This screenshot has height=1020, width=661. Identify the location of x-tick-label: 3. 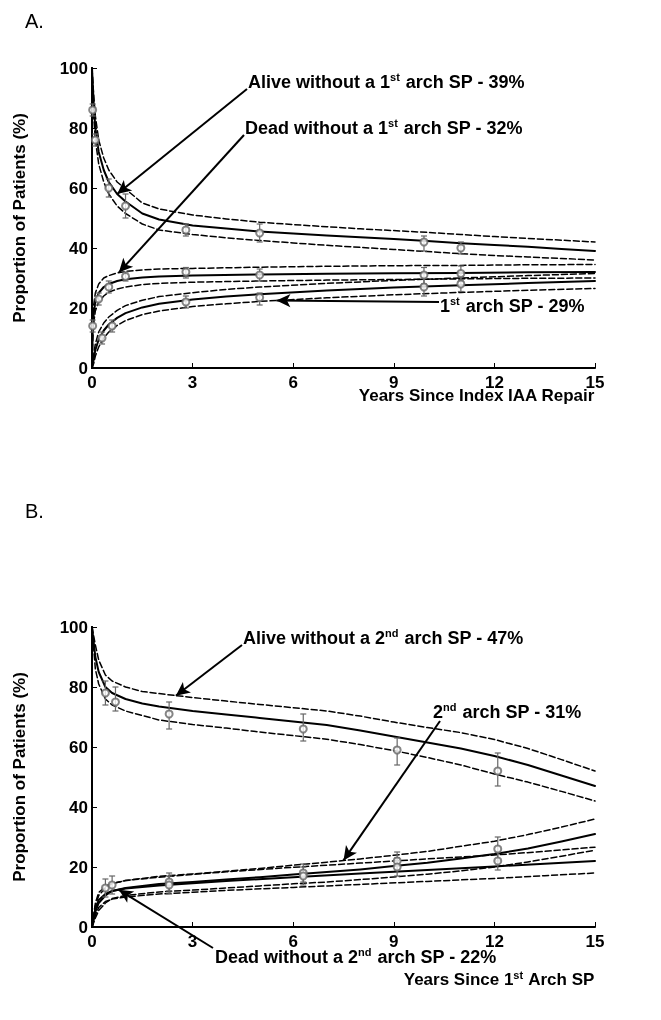
(192, 382).